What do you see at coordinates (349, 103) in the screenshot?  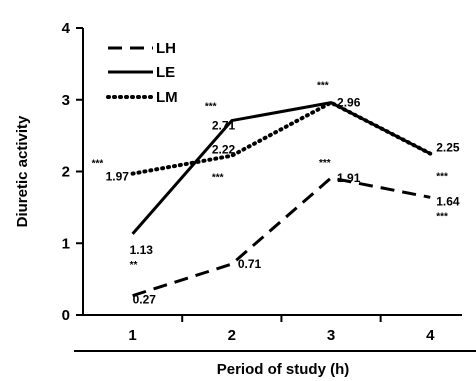 I see `data-label-le: 2.96` at bounding box center [349, 103].